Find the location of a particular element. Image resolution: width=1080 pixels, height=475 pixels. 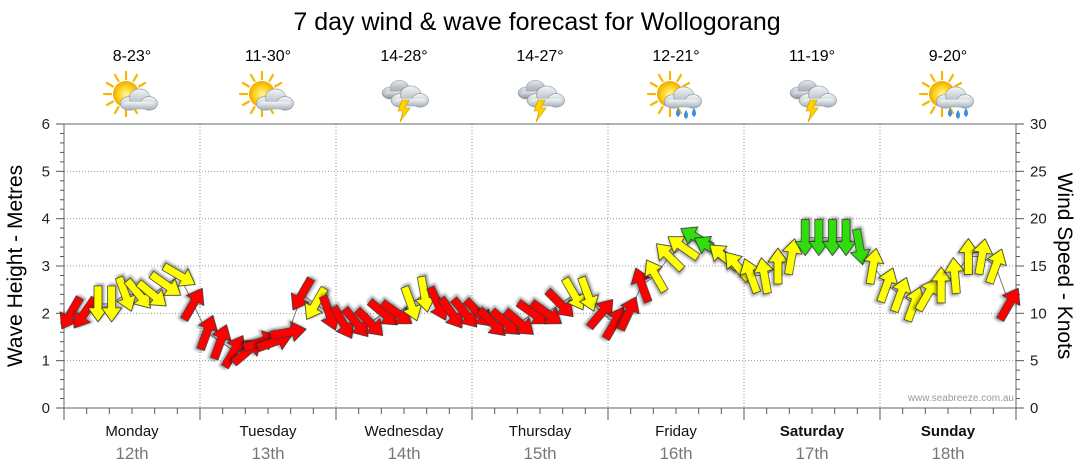

left-tick-label: 0 is located at coordinates (46, 408).